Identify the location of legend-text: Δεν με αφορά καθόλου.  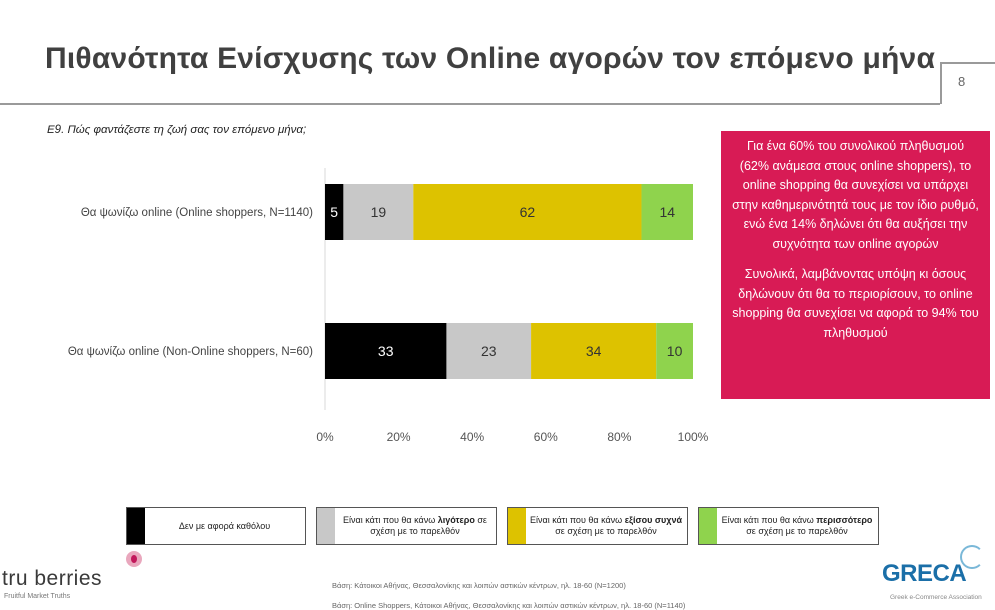
(224, 525).